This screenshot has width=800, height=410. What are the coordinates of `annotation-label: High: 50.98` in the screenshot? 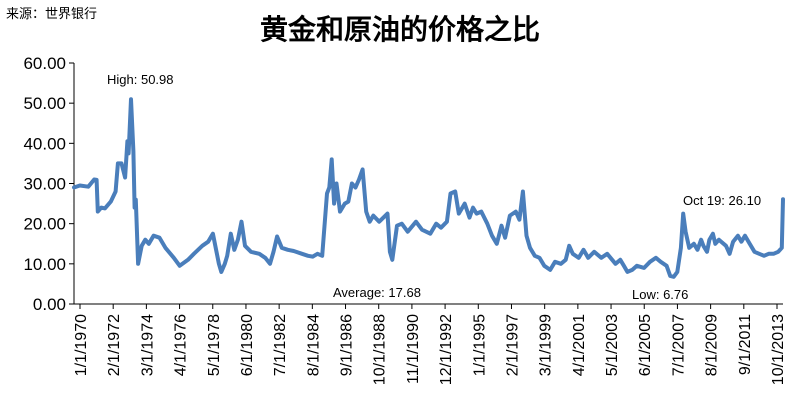 It's located at (140, 79).